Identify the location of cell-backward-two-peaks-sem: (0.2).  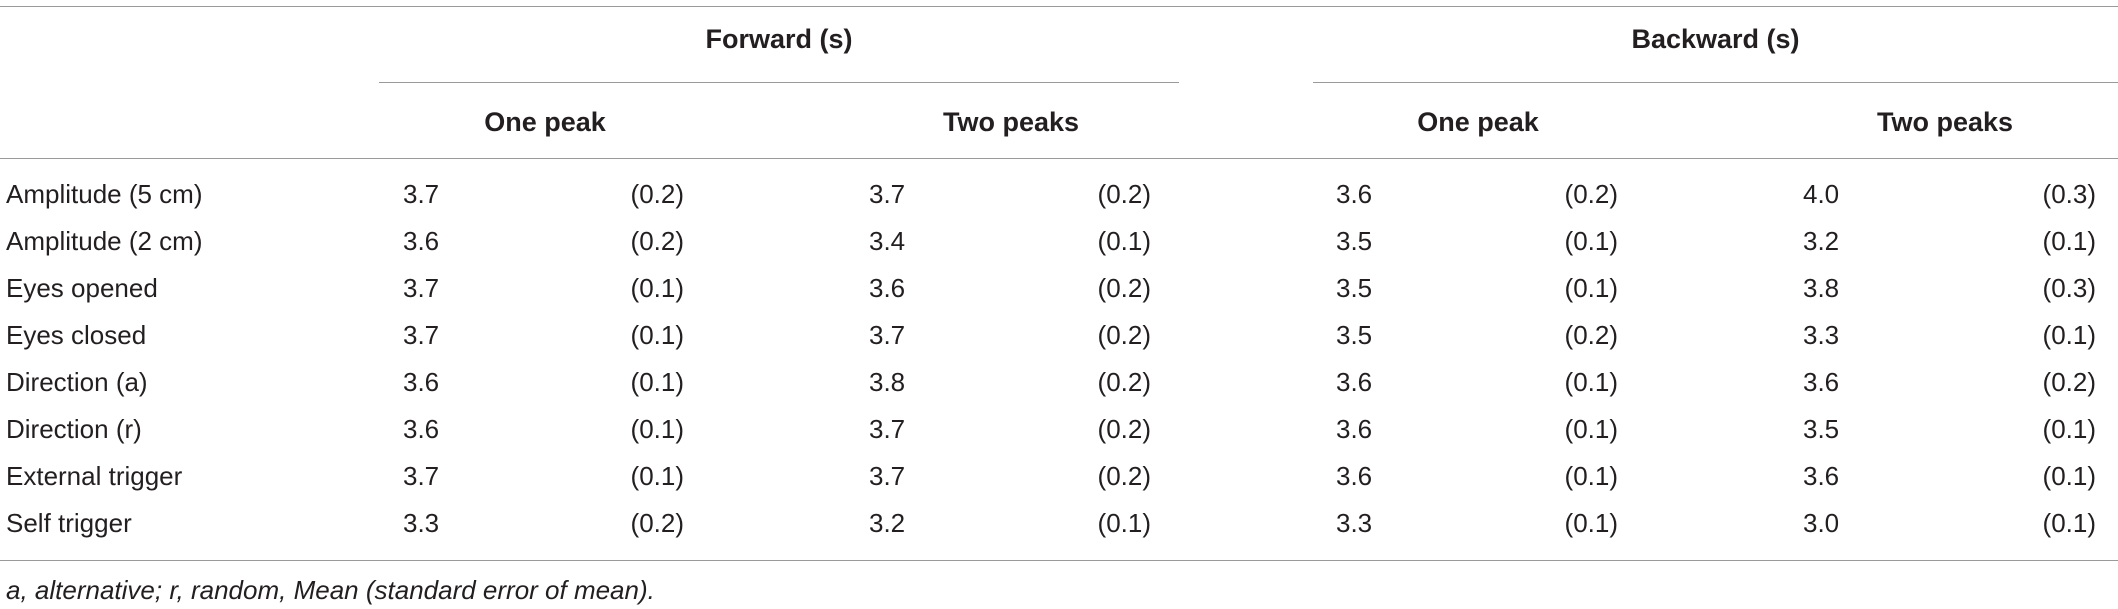
(2069, 382).